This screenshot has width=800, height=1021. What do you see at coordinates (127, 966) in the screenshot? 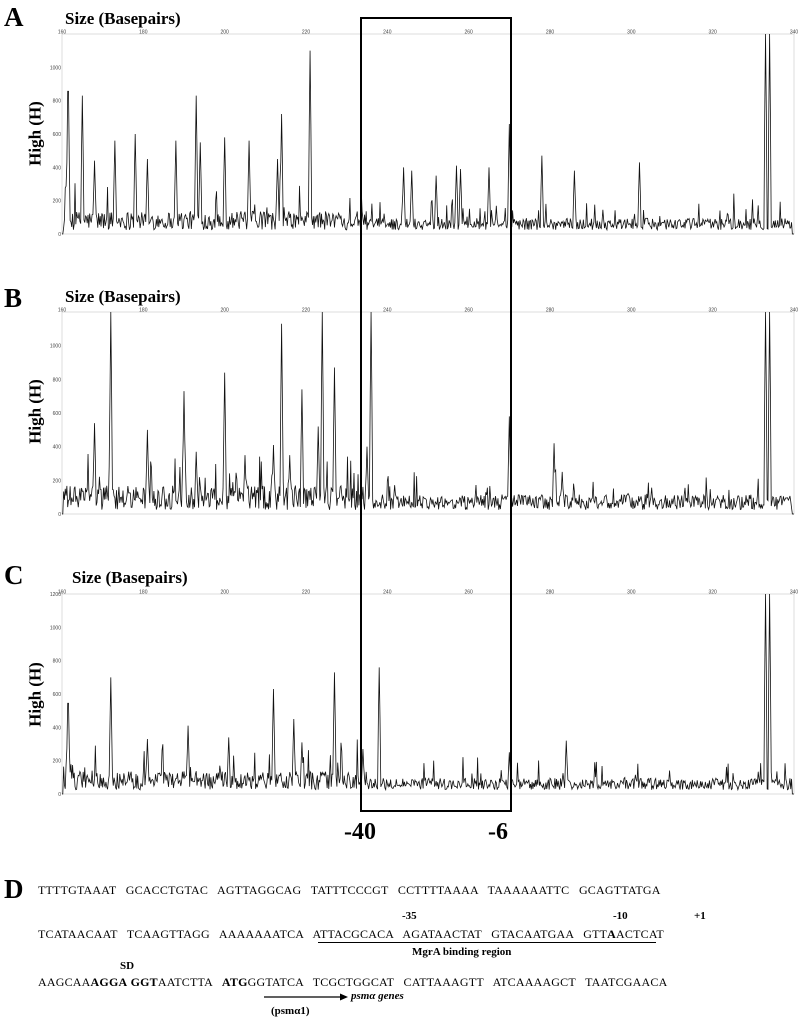
I see `sd-label: SD` at bounding box center [127, 966].